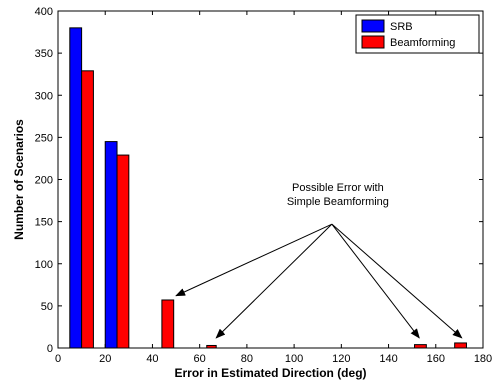  What do you see at coordinates (247, 359) in the screenshot?
I see `x-tick-label: 80` at bounding box center [247, 359].